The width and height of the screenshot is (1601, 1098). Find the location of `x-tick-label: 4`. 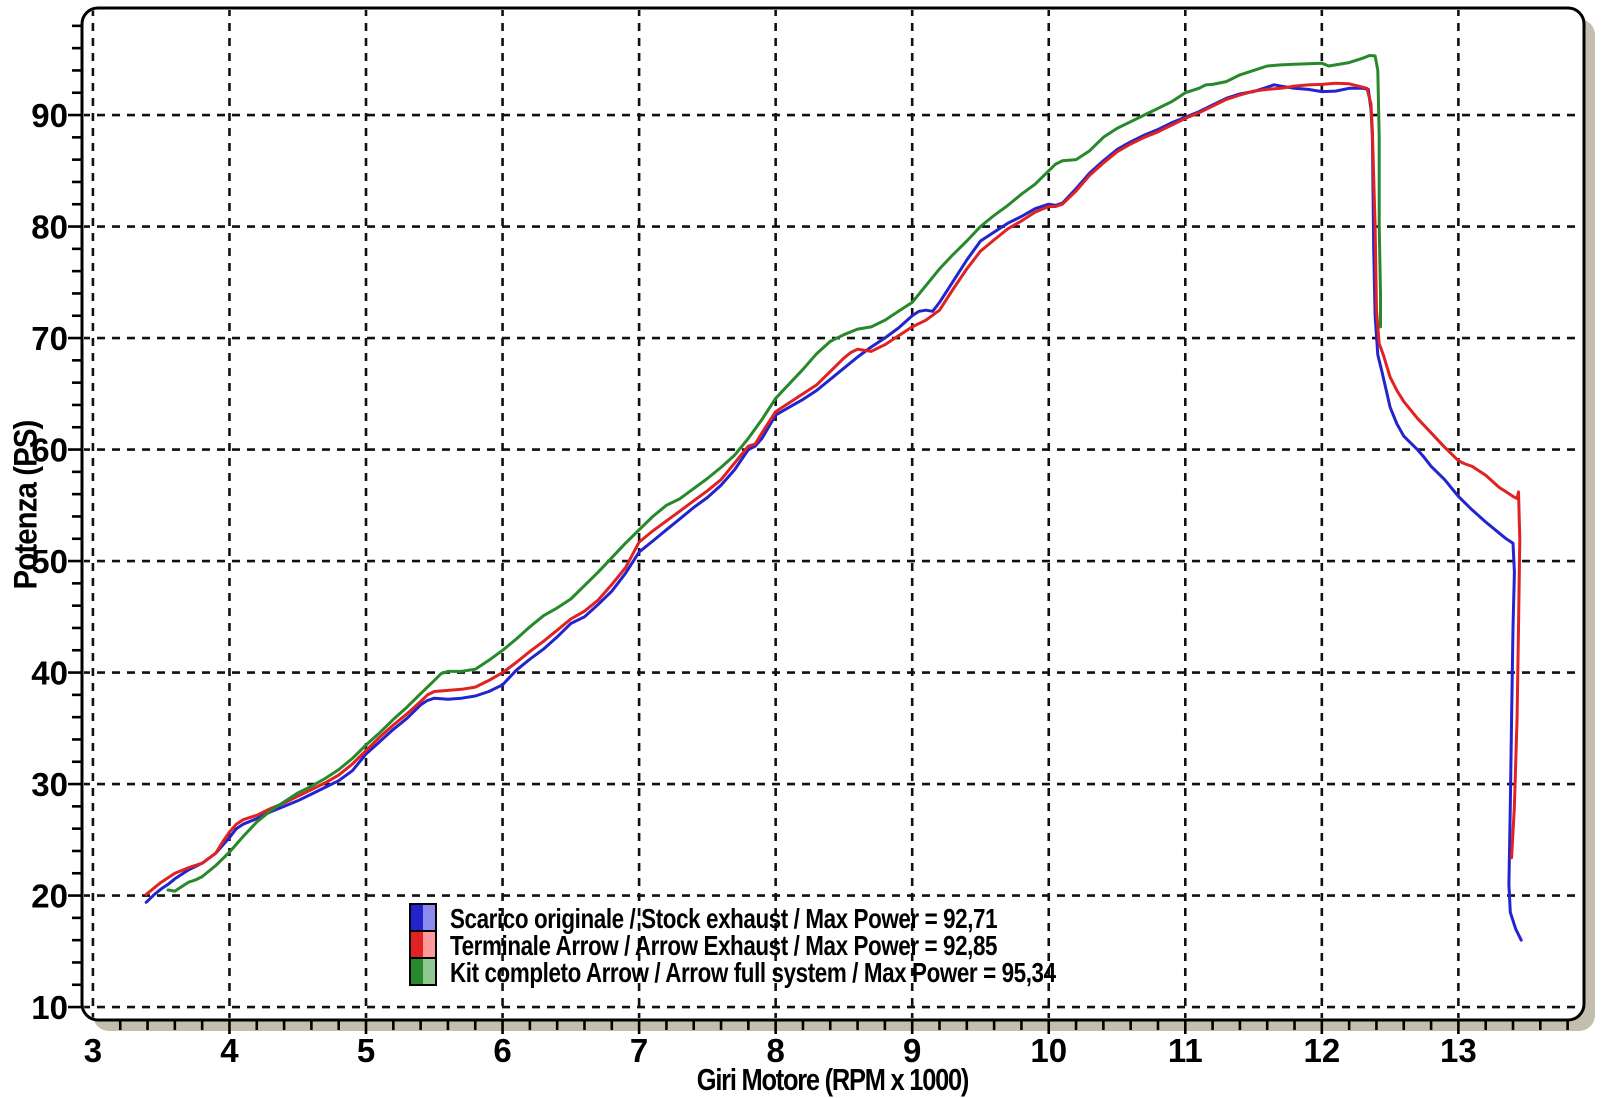

x-tick-label: 4 is located at coordinates (229, 1050).